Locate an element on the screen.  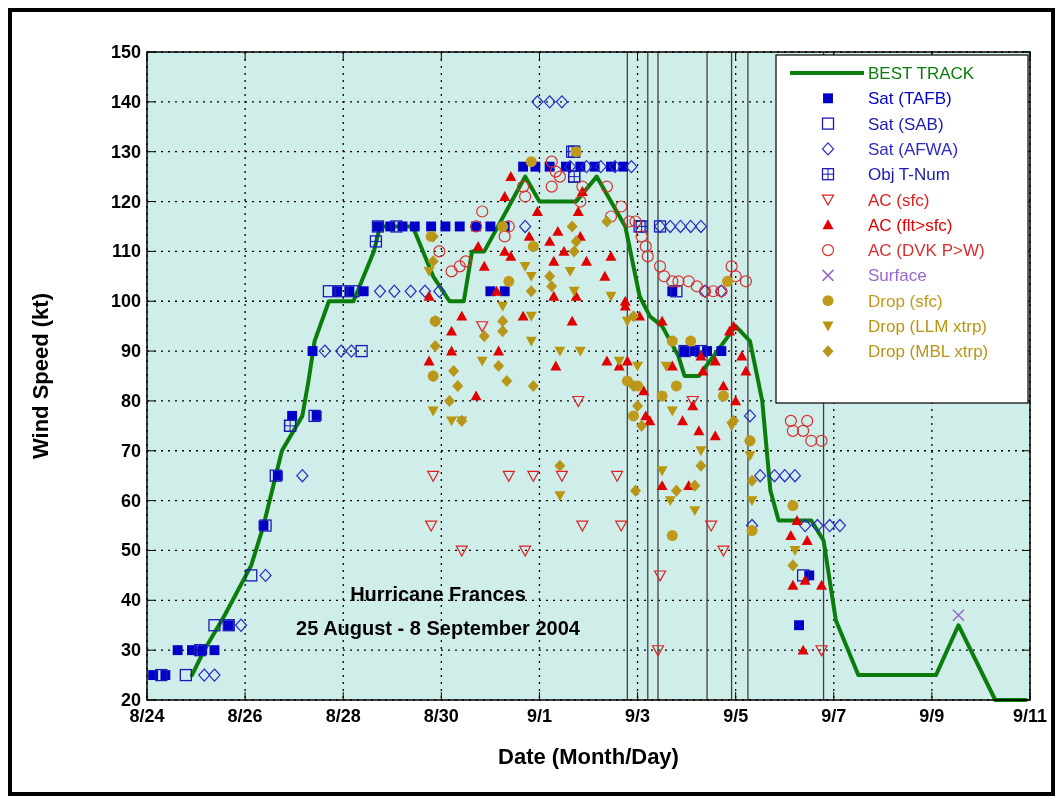
legend-label: AC (DVK P>W) is located at coordinates (926, 251).